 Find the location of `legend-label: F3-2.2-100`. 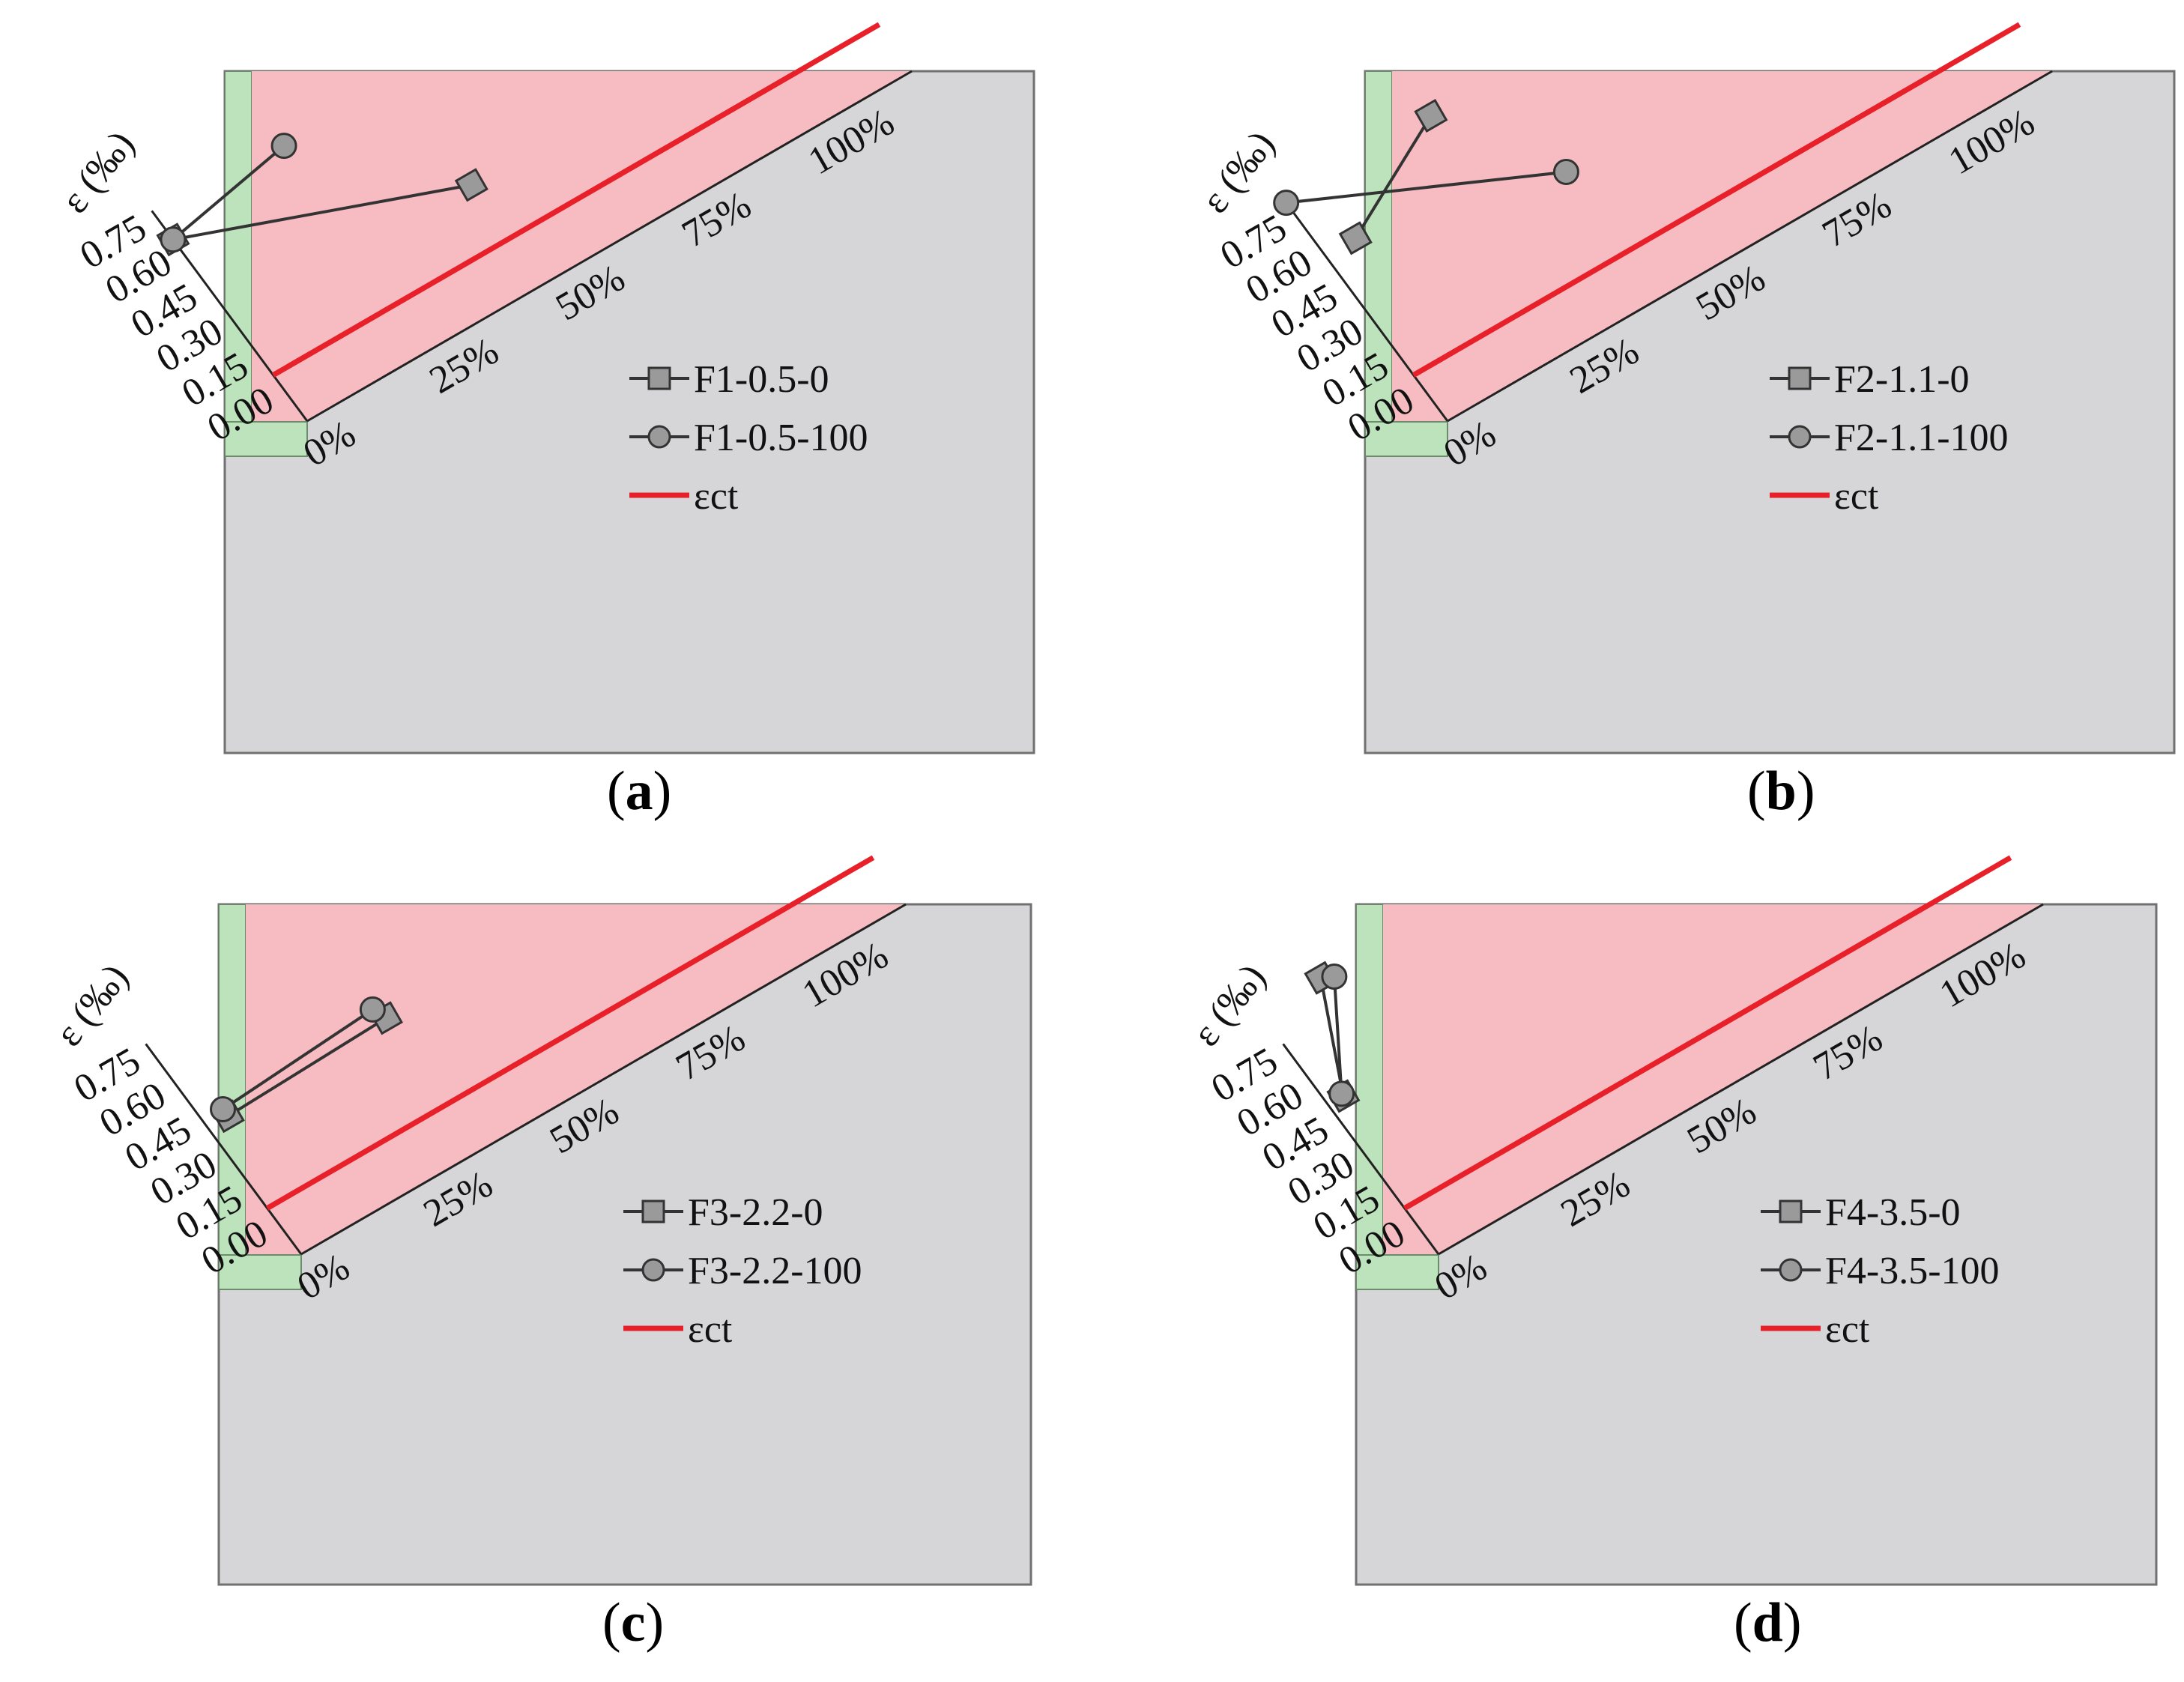

legend-label: F3-2.2-100 is located at coordinates (775, 1271).